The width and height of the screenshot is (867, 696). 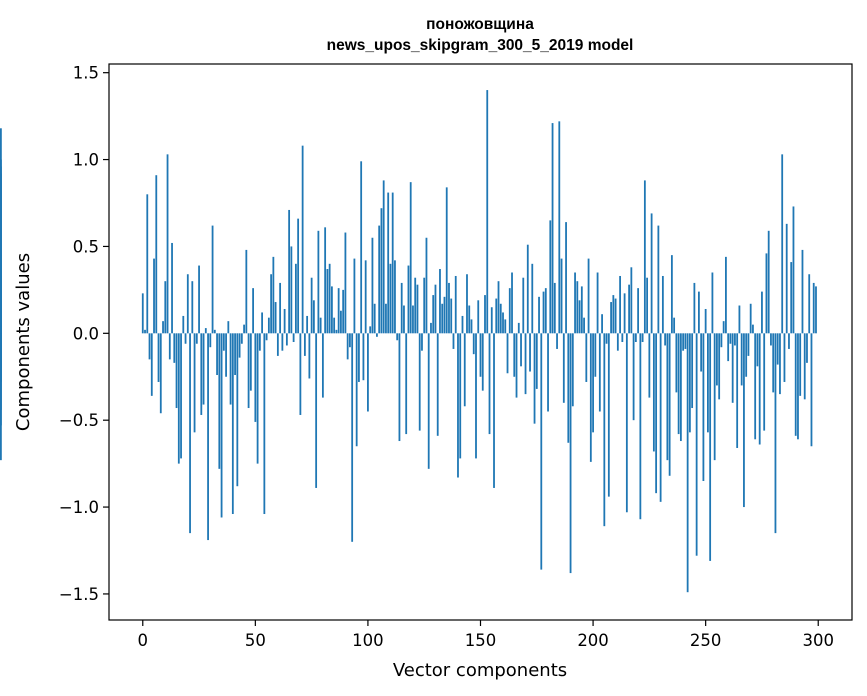 I want to click on x-axis-ticks: 0 50 100 150 200 250 300, so click(x=486, y=635).